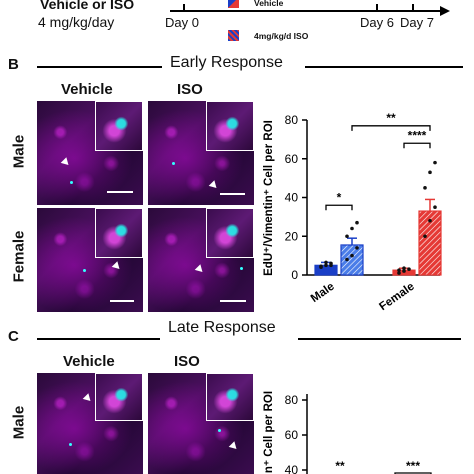 The height and width of the screenshot is (474, 474). What do you see at coordinates (201, 423) in the screenshot?
I see `micrograph-c-male-iso` at bounding box center [201, 423].